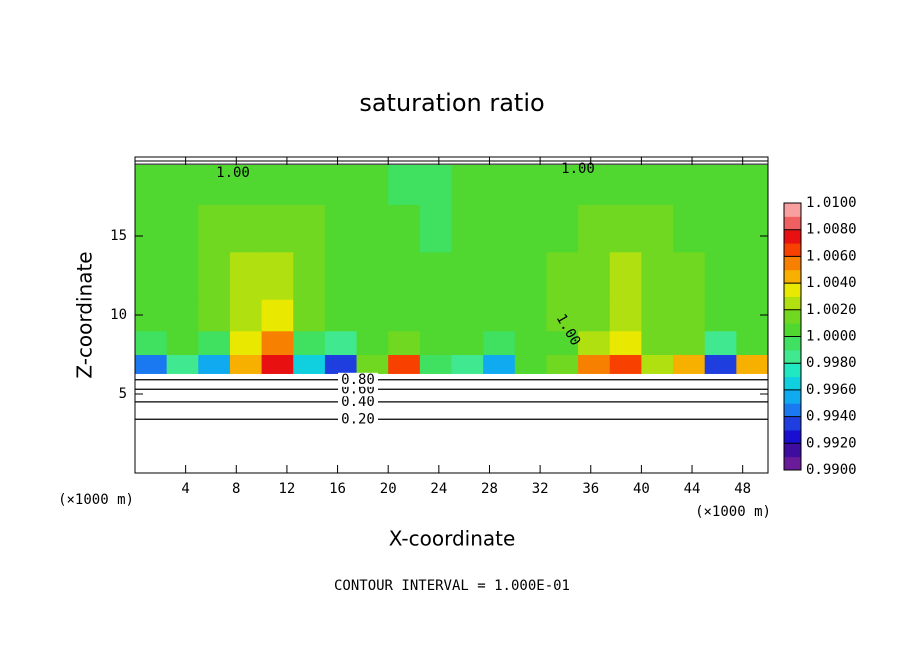 This screenshot has width=904, height=658. What do you see at coordinates (118, 236) in the screenshot?
I see `y-tick-label: 15` at bounding box center [118, 236].